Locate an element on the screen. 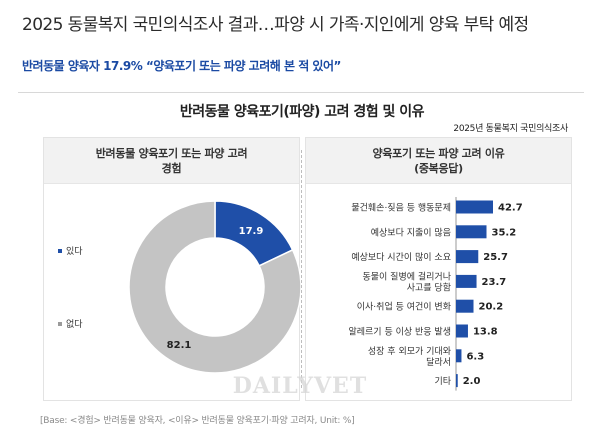  watermark-text: DAILYVET is located at coordinates (300, 386).